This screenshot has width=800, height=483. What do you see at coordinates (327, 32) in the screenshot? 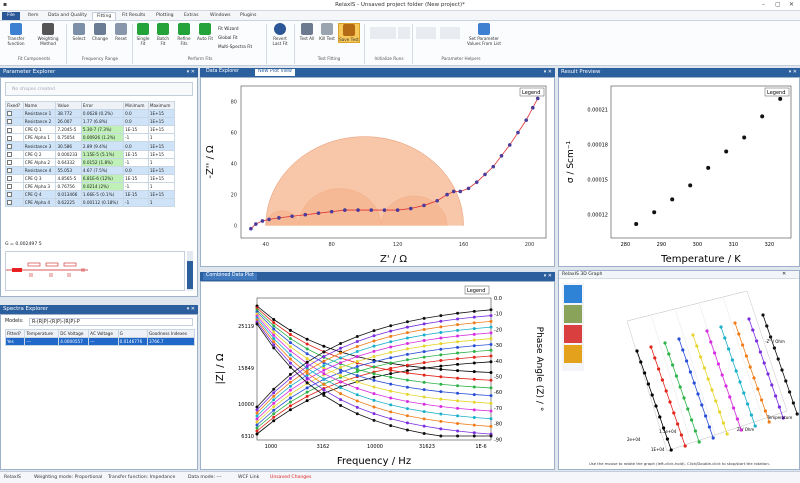
I see `kill-test-button: Kill Test` at bounding box center [327, 32].